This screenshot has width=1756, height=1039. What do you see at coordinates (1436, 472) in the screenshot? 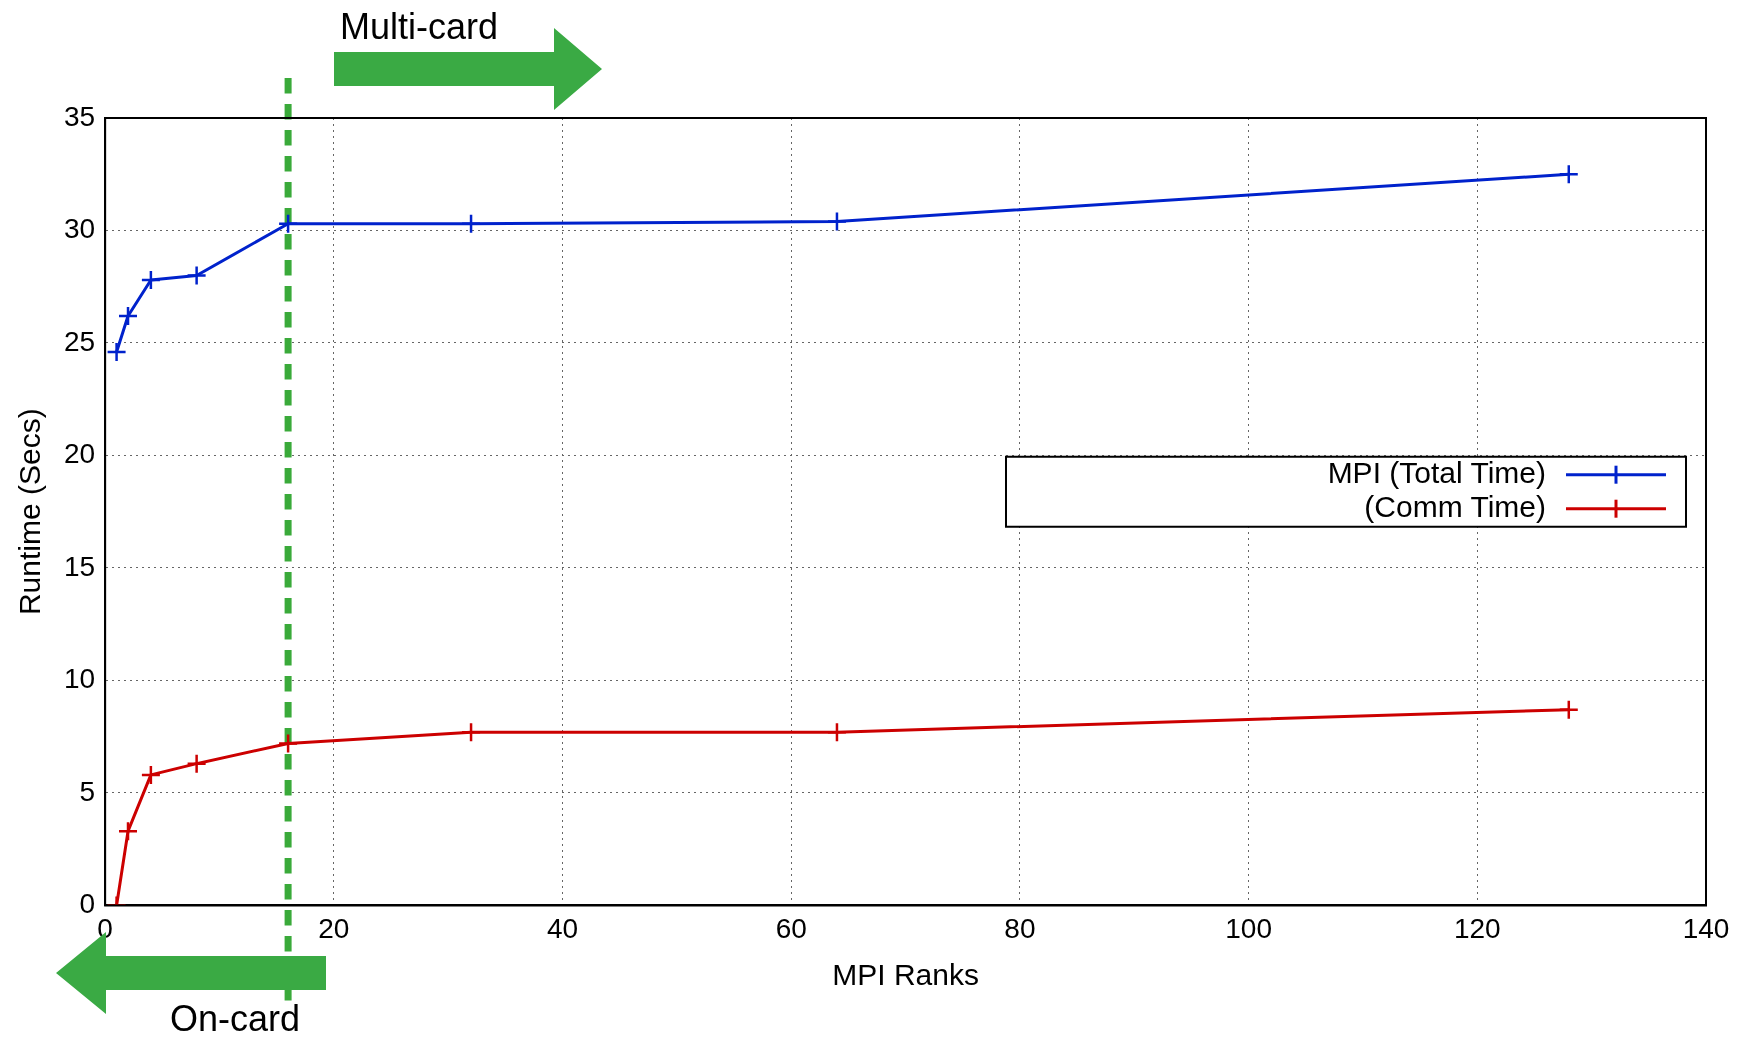
I see `legend-label: MPI (Total Time)` at bounding box center [1436, 472].